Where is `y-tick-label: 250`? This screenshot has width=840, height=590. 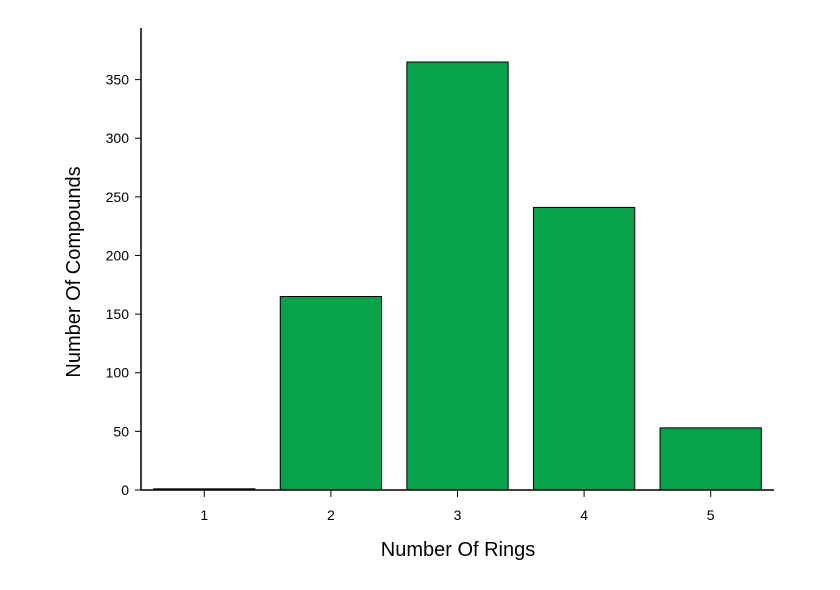
y-tick-label: 250 is located at coordinates (118, 197).